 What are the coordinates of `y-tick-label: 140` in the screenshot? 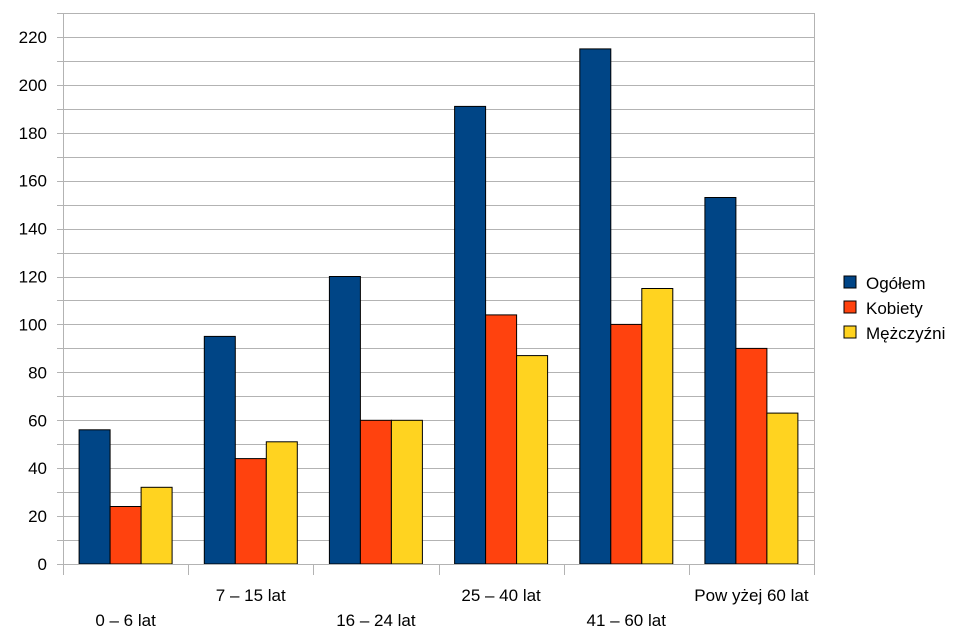 It's located at (33, 229).